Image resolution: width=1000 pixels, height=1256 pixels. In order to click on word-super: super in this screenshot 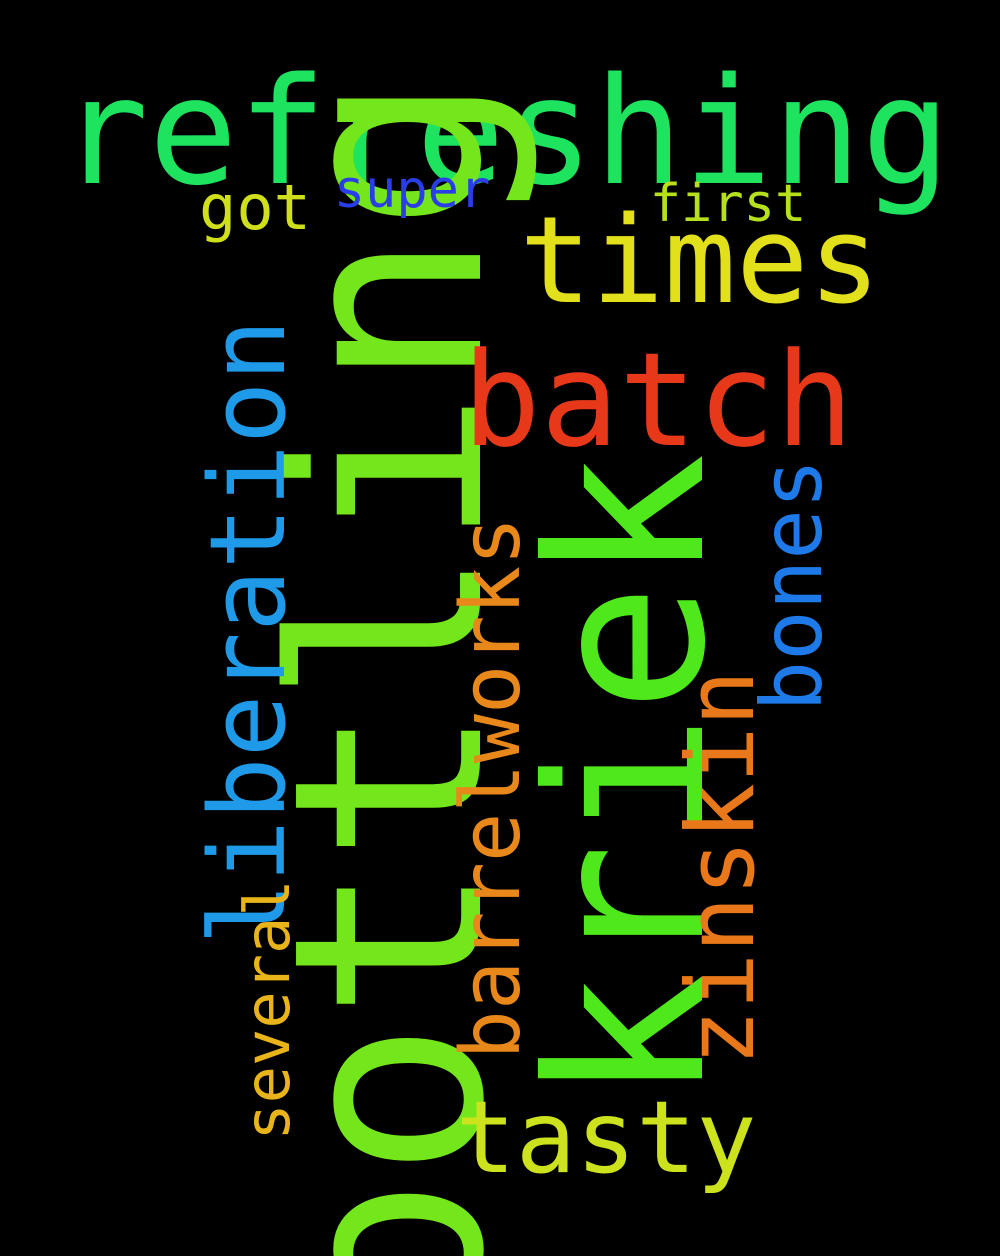, I will do `click(412, 190)`.